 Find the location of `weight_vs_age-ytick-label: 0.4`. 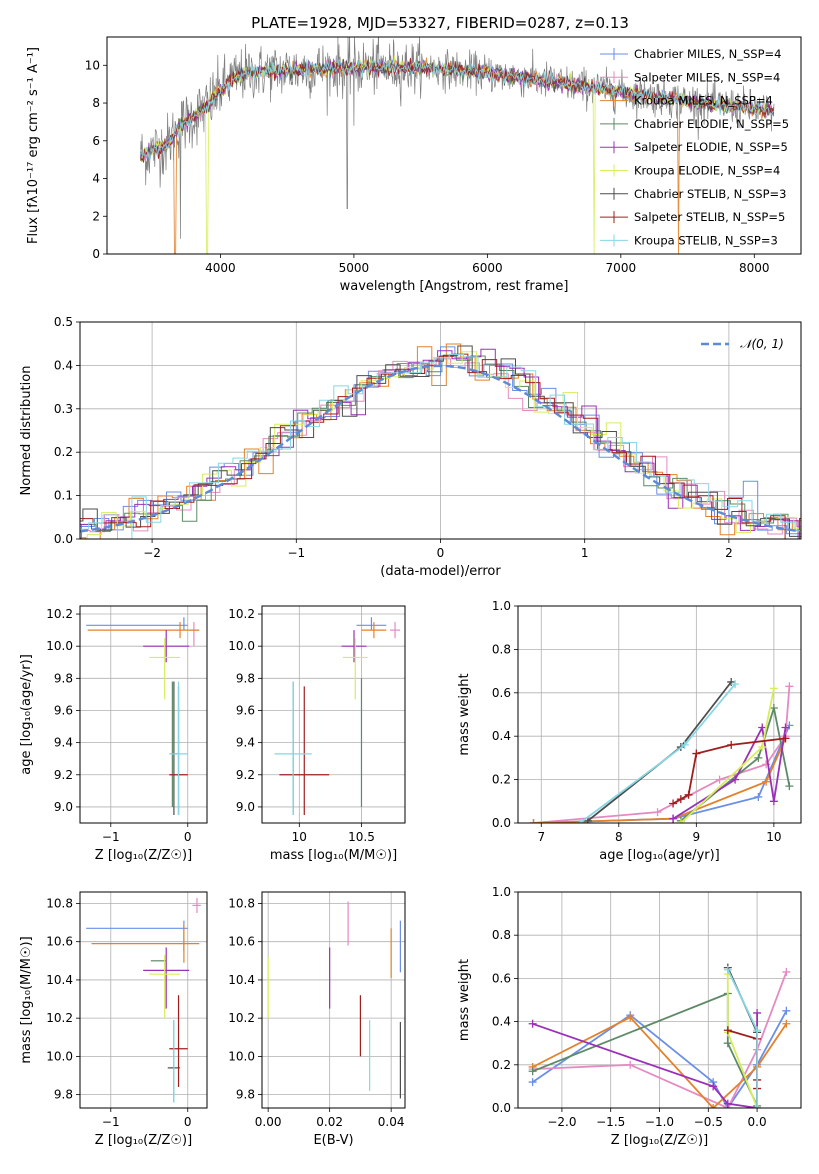

weight_vs_age-ytick-label: 0.4 is located at coordinates (501, 736).